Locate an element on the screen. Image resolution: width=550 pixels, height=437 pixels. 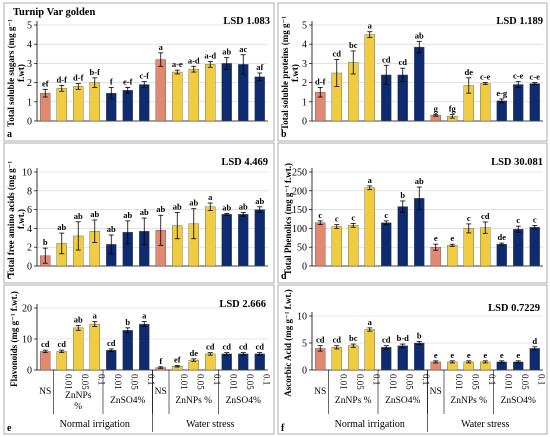
significance-letter: e-g is located at coordinates (502, 93).